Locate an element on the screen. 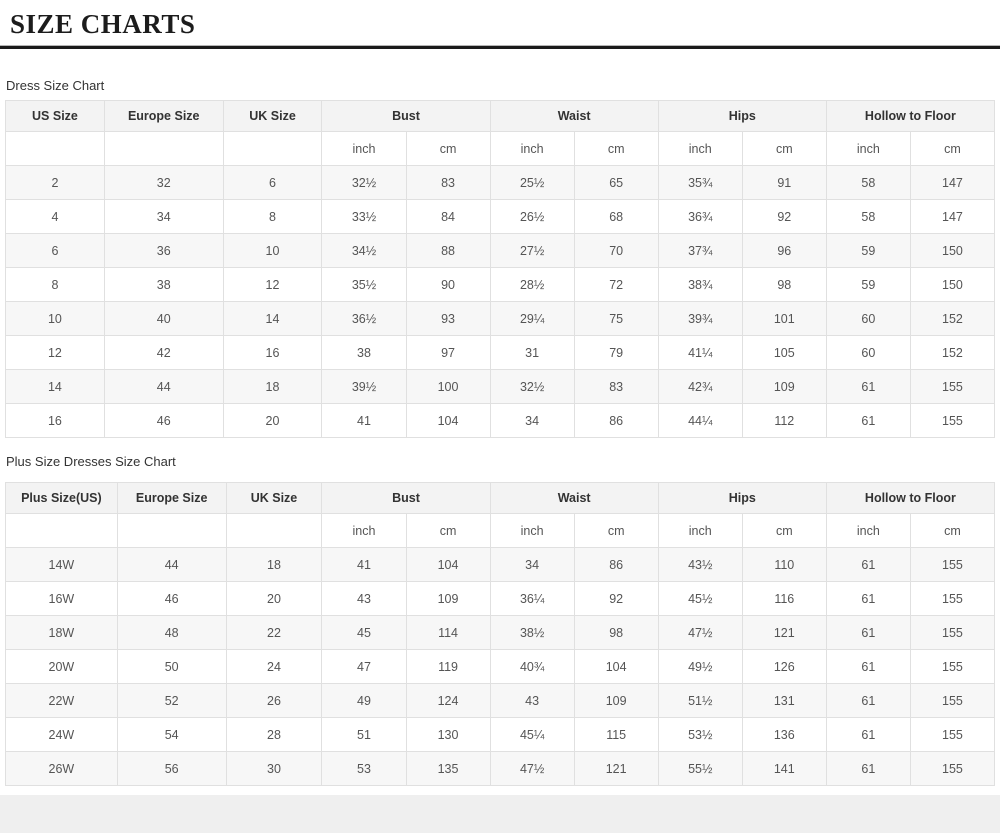 This screenshot has height=833, width=1000. data-cell: 36½ is located at coordinates (364, 319).